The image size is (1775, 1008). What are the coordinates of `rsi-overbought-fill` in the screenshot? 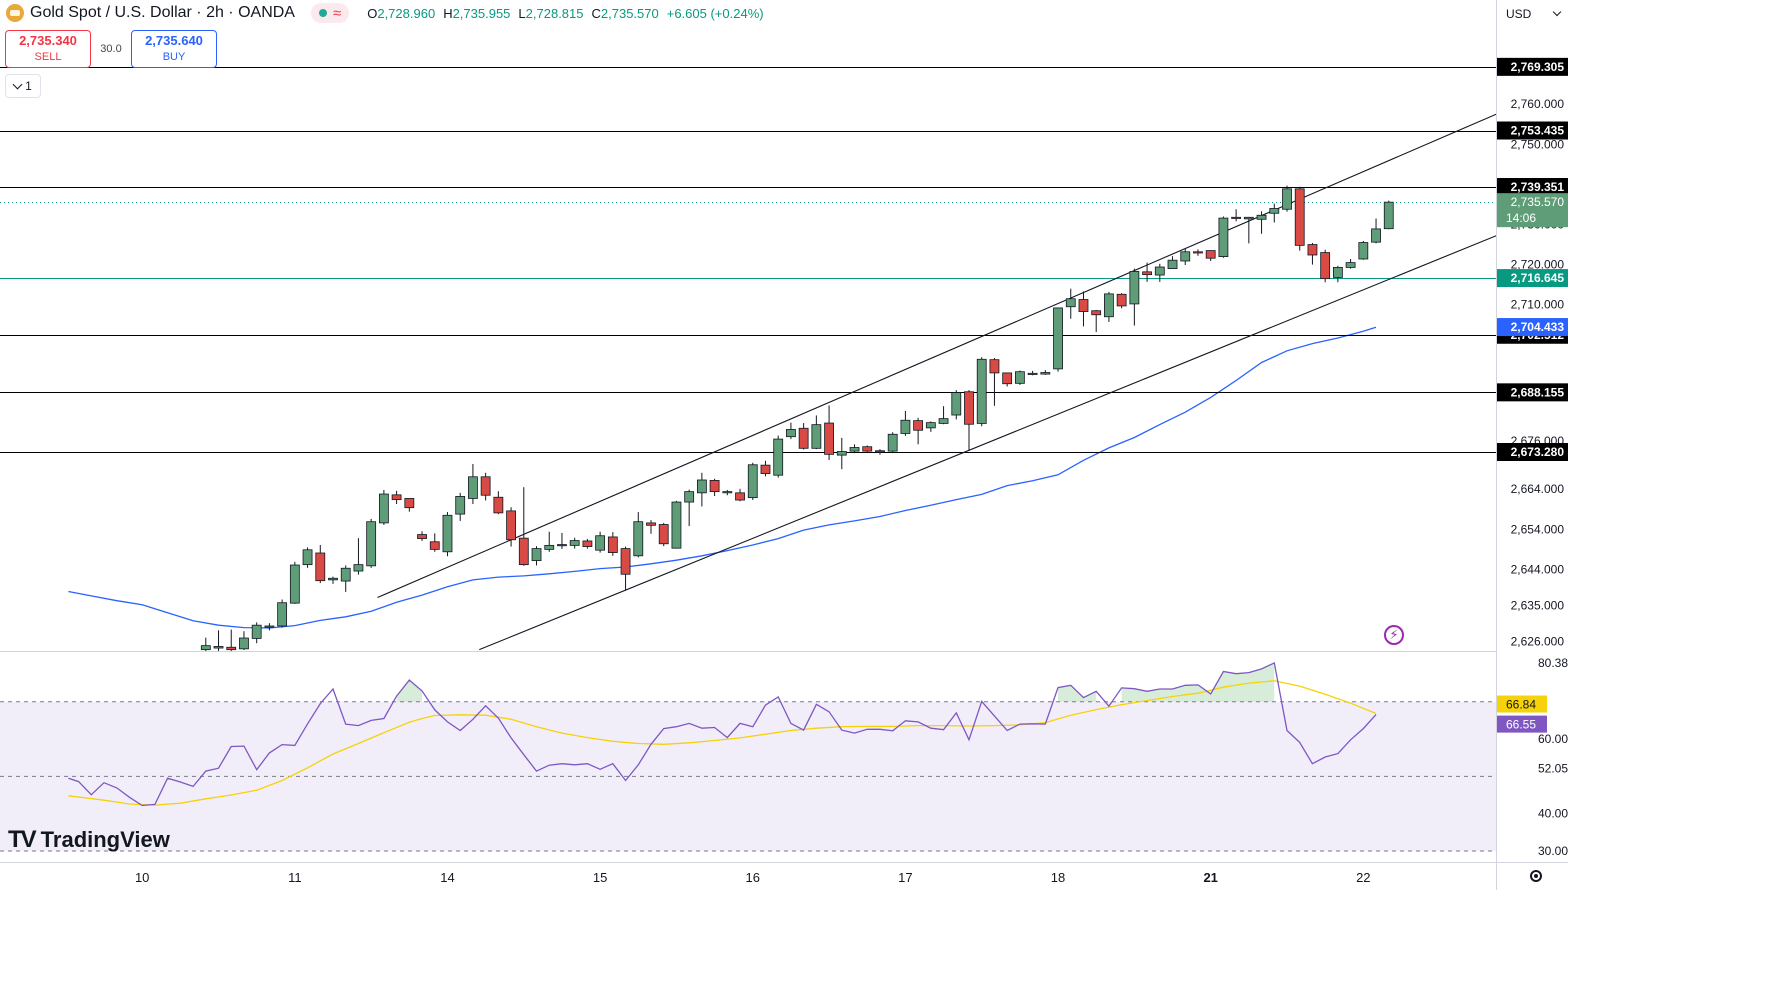 It's located at (1077, 693).